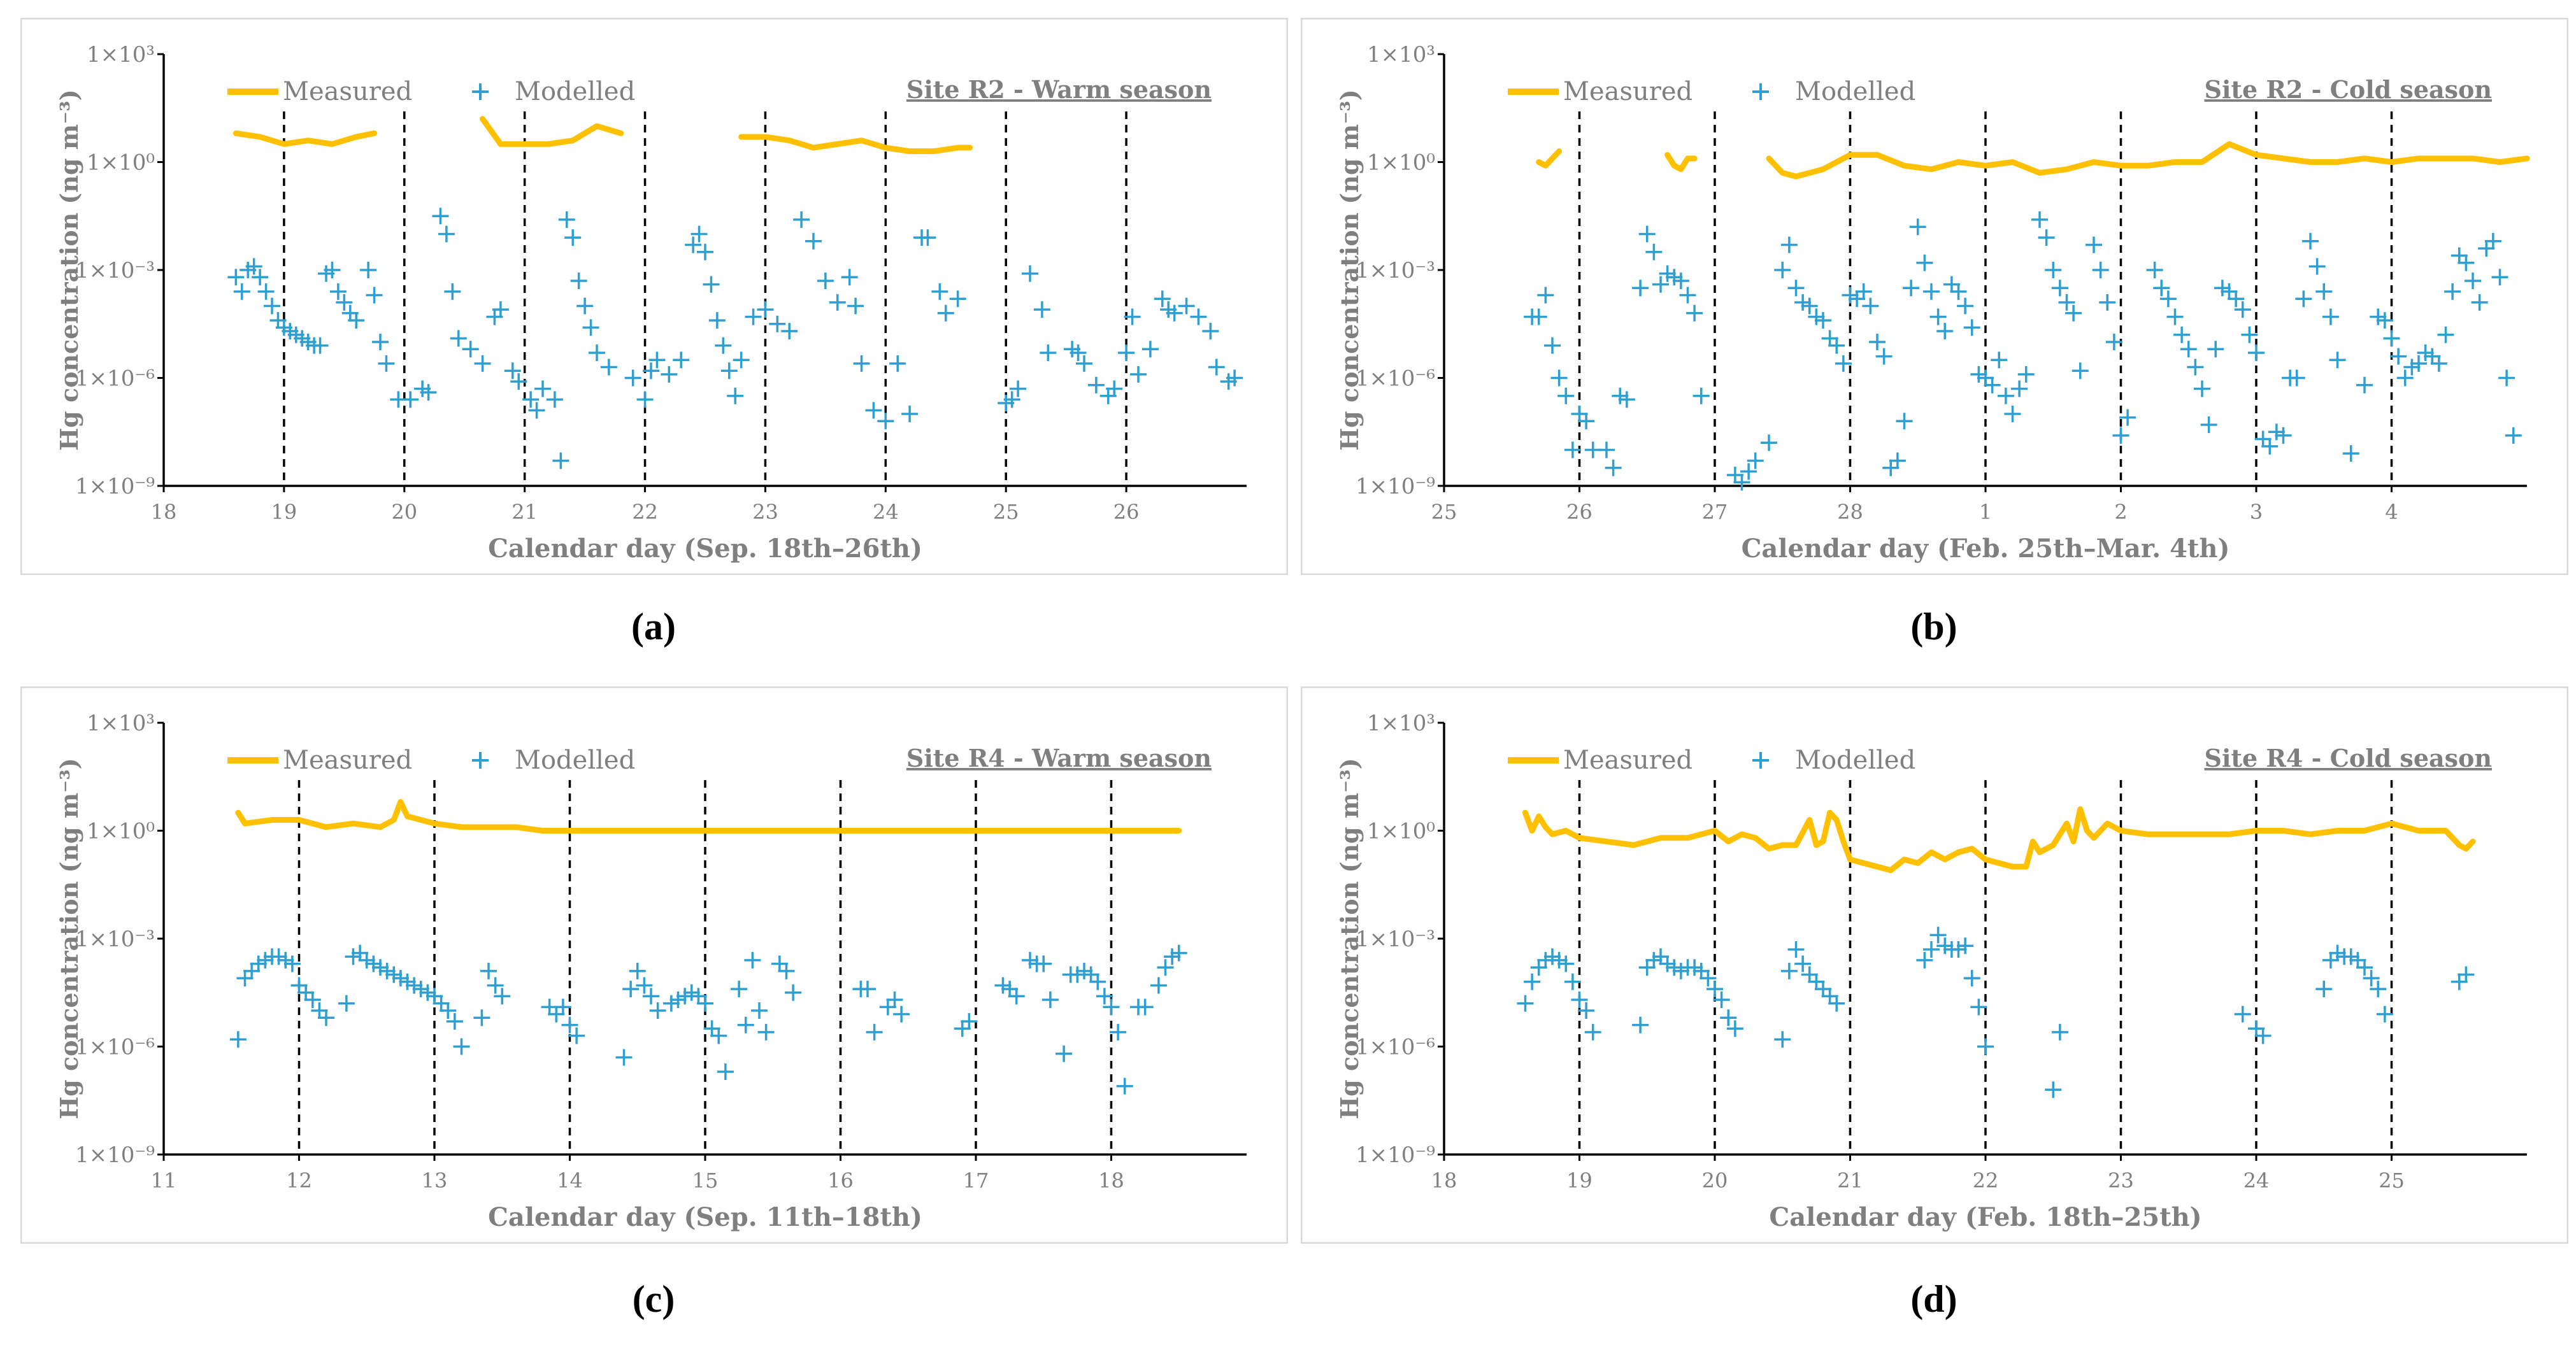 The width and height of the screenshot is (2576, 1350). What do you see at coordinates (1395, 270) in the screenshot?
I see `y-tick-label: 1×10⁻³` at bounding box center [1395, 270].